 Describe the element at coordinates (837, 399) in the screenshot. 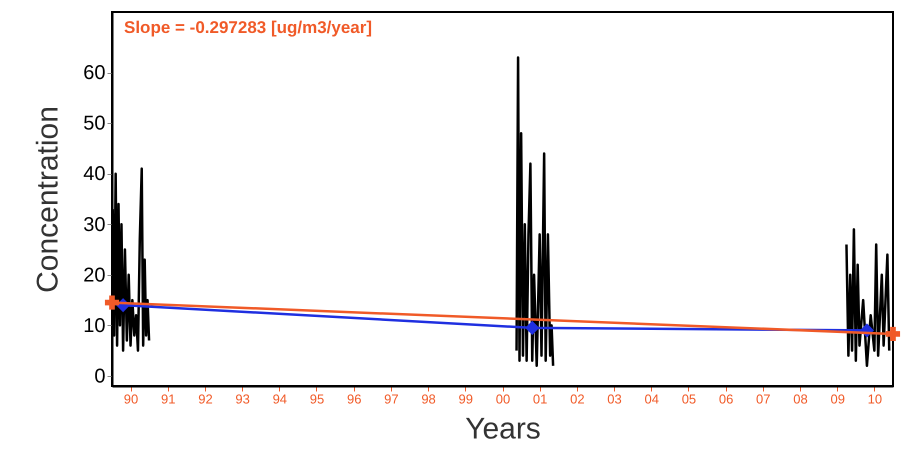

I see `x-tick-label: 09` at that location.